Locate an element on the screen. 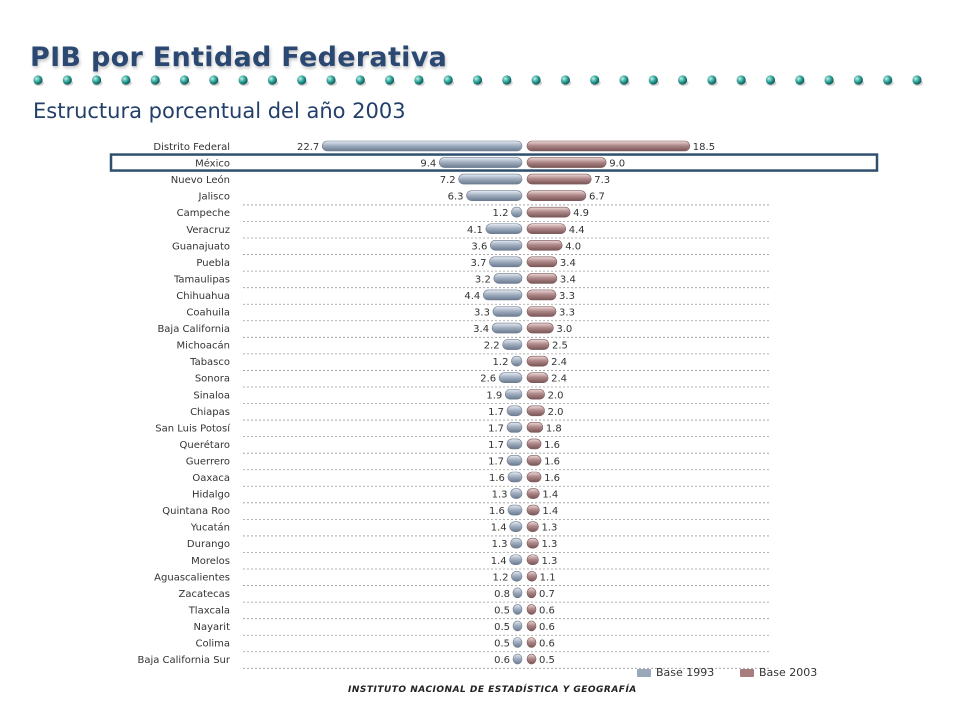 Image resolution: width=960 pixels, height=720 pixels. value-label-2003: 2.4 is located at coordinates (559, 362).